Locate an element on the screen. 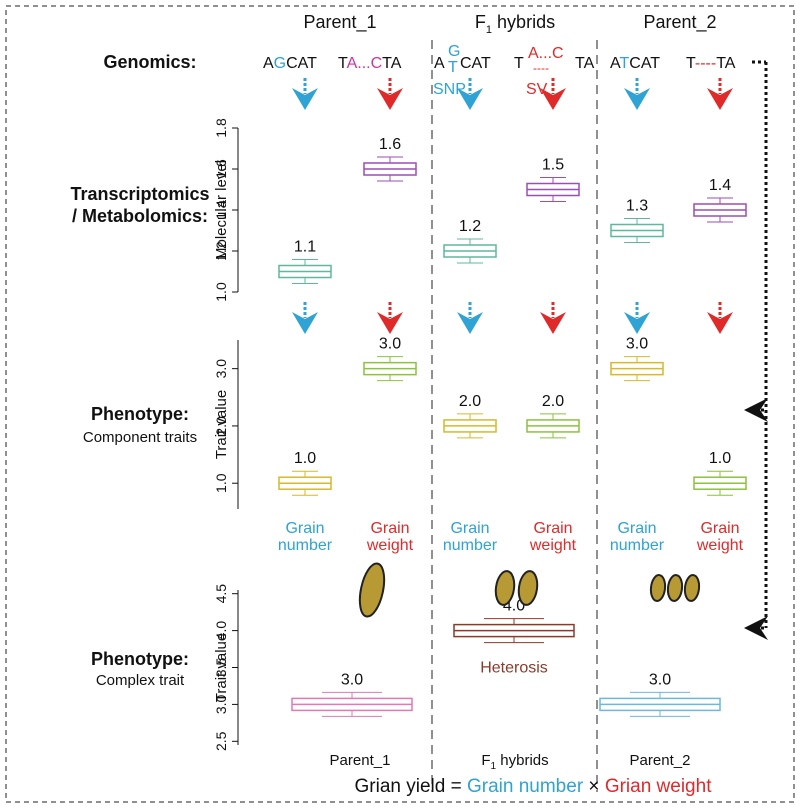 The image size is (800, 809). value-label: 1.2 is located at coordinates (470, 226).